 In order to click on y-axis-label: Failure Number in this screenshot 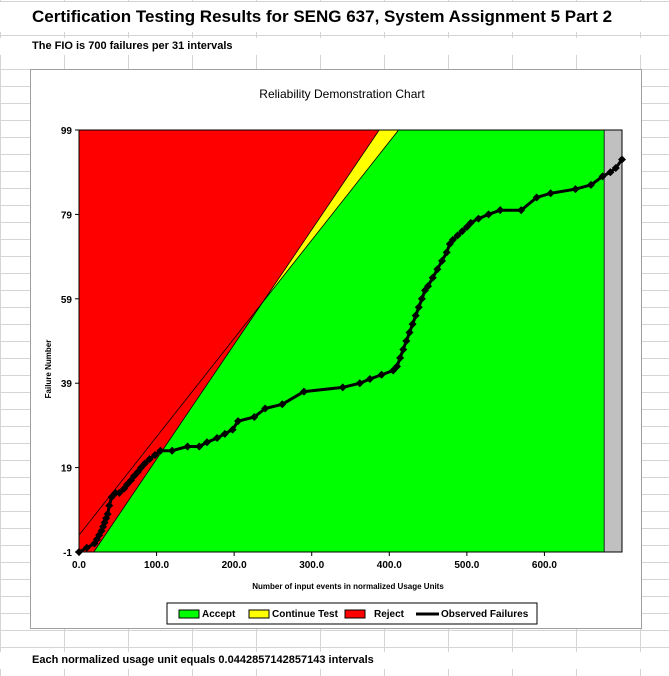, I will do `click(48, 369)`.